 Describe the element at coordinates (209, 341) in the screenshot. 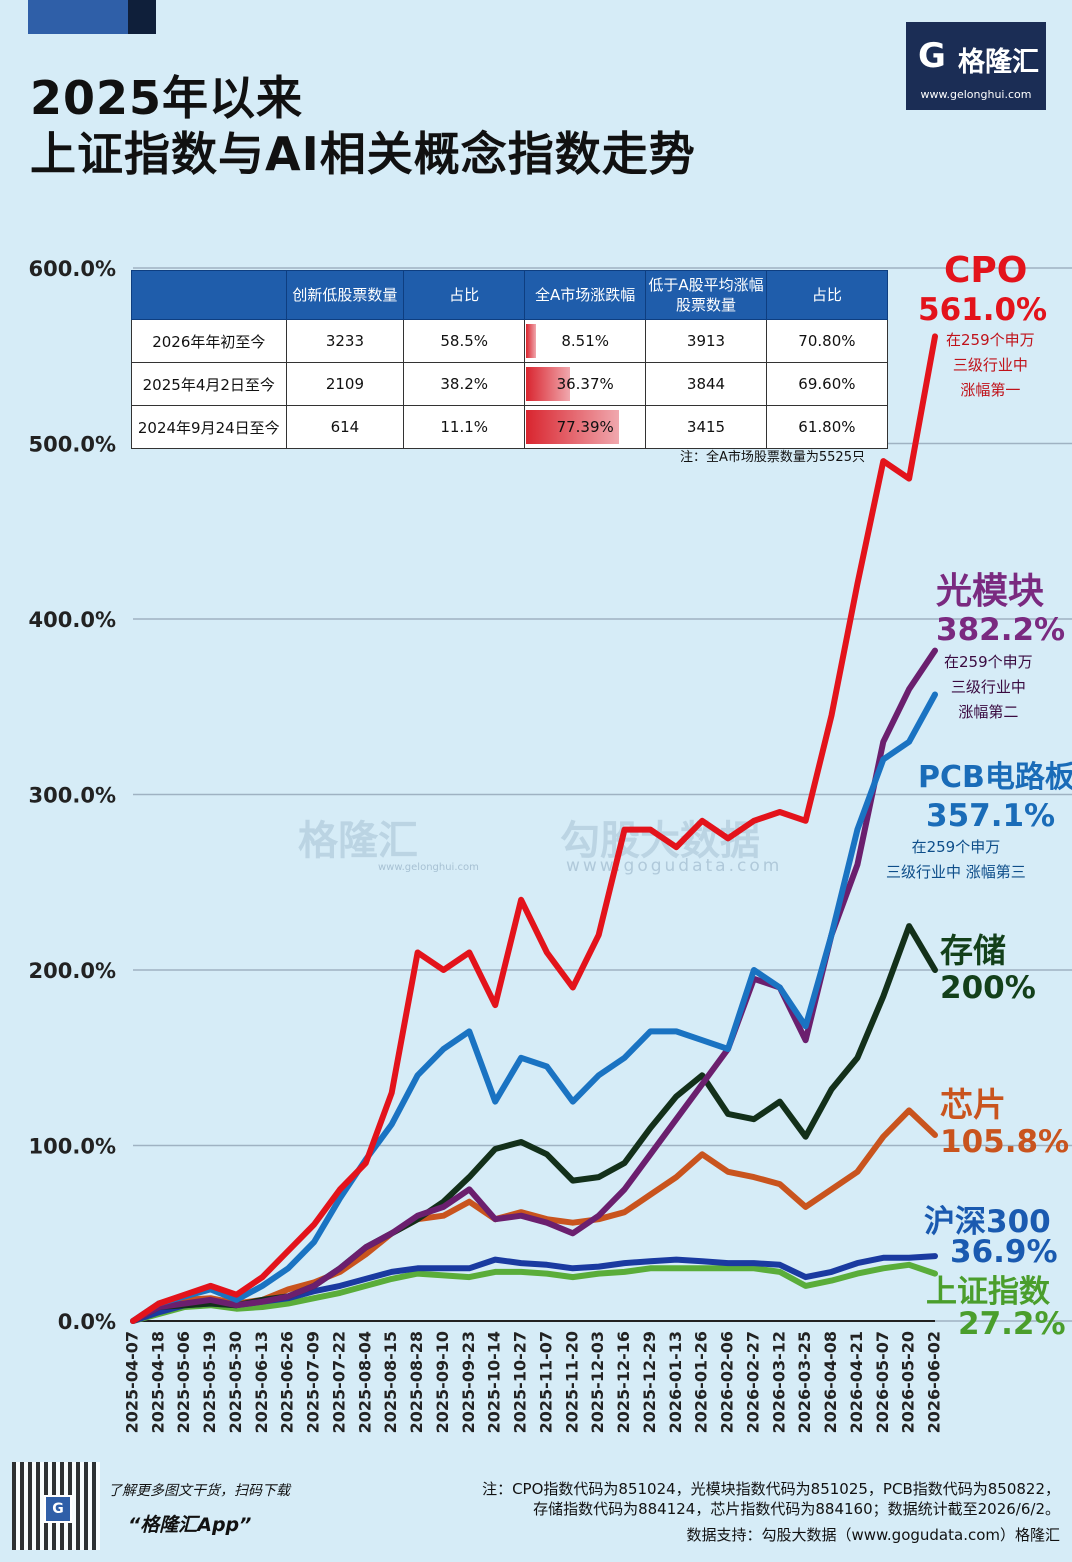

I see `table-cell-period: 2026年年初至今` at that location.